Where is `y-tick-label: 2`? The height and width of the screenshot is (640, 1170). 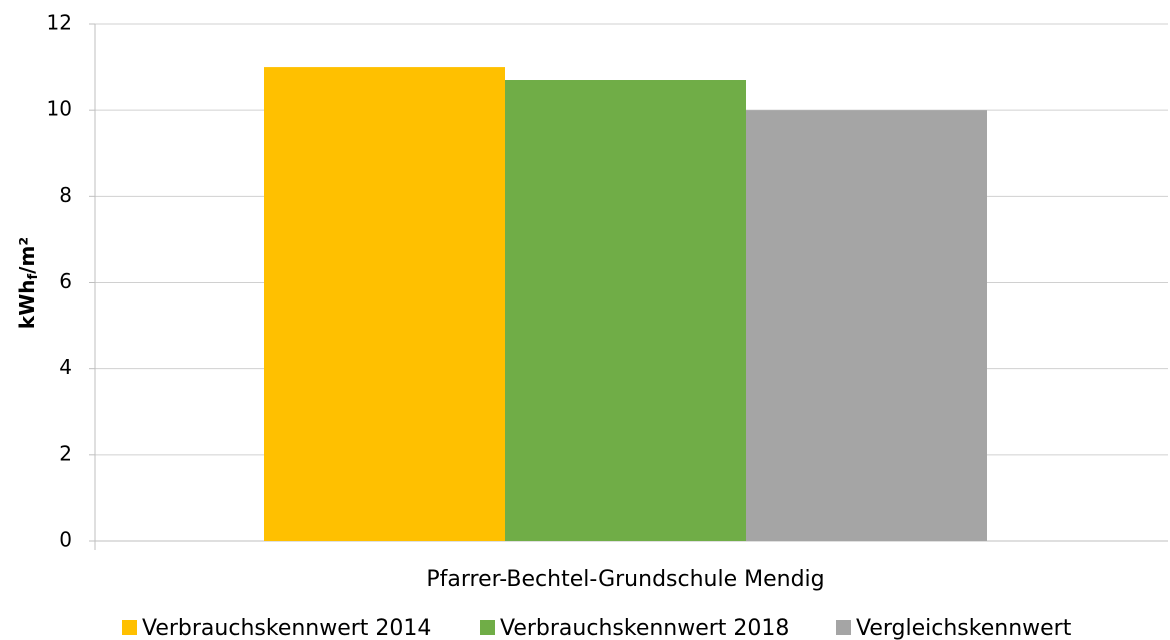 y-tick-label: 2 is located at coordinates (65, 453).